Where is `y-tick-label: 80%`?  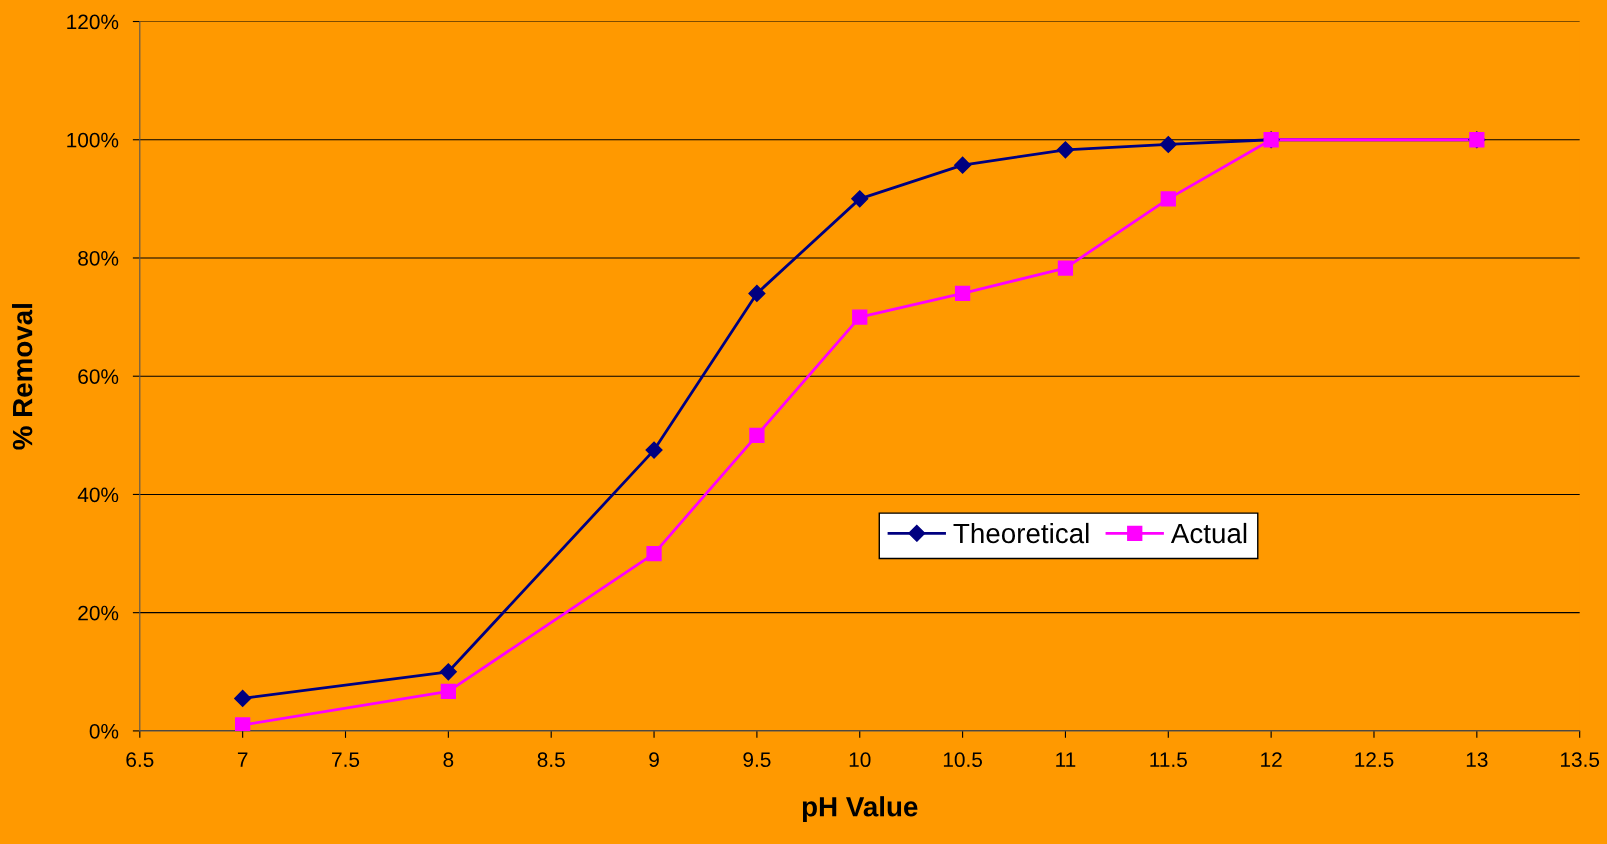 y-tick-label: 80% is located at coordinates (98, 258).